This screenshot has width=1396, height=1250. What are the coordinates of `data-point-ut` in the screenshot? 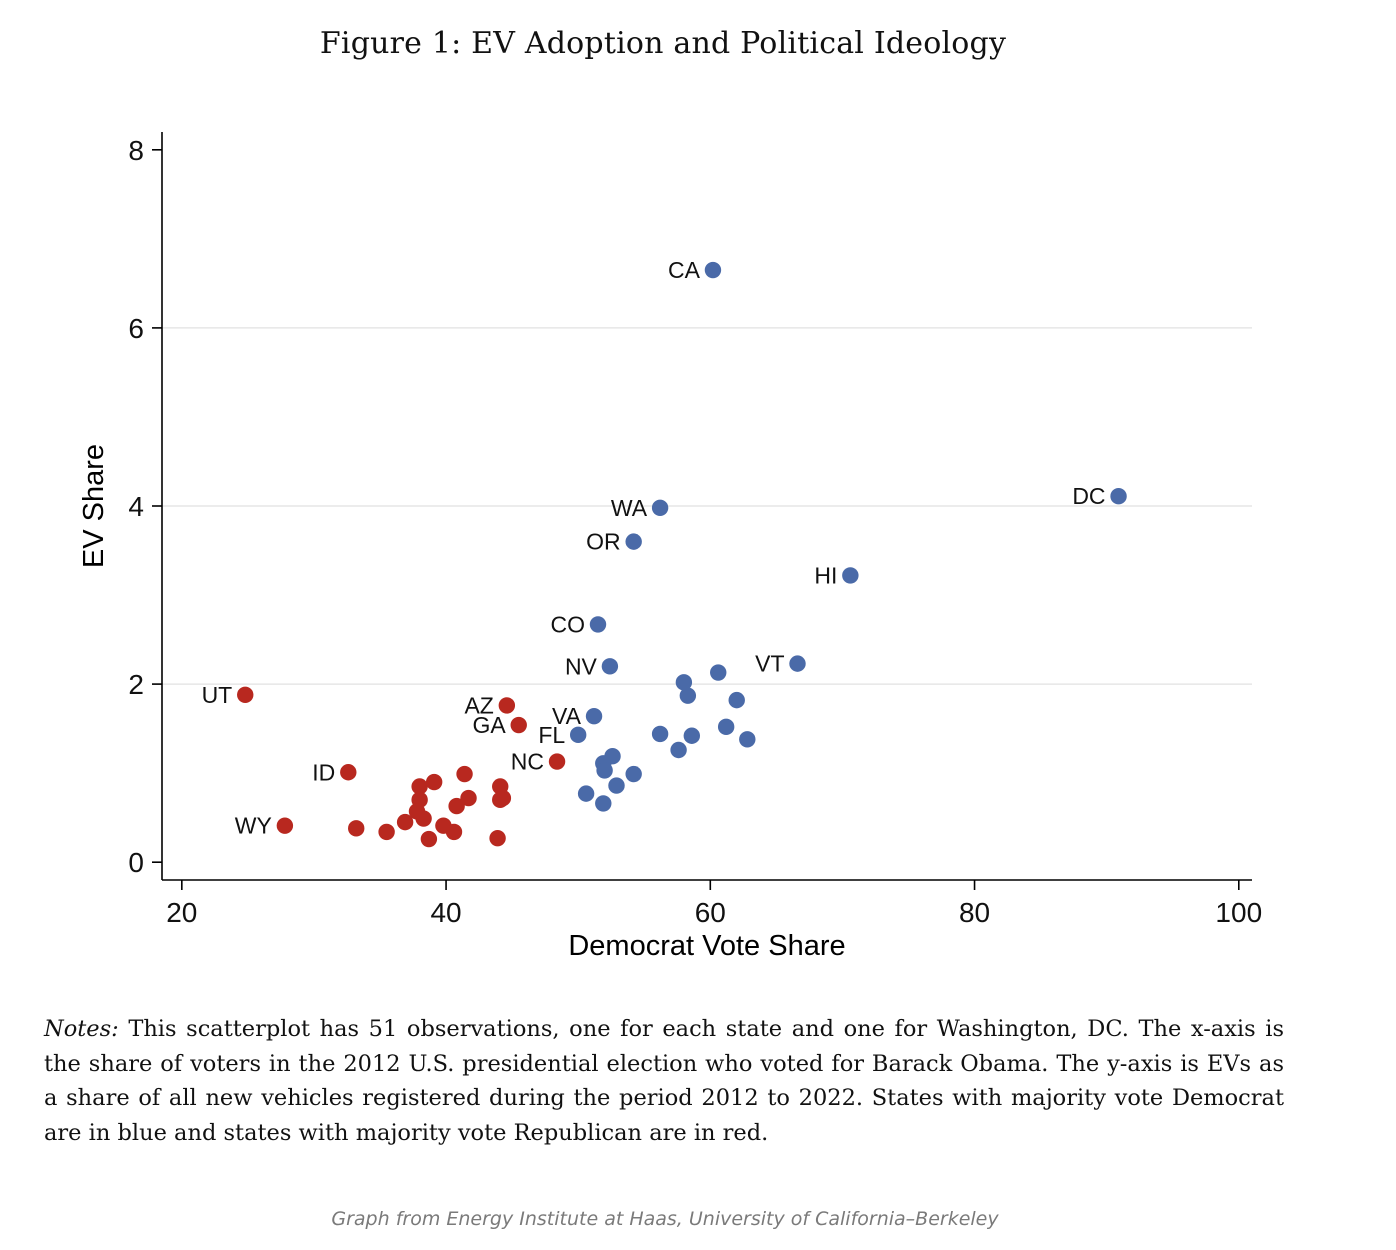 It's located at (245, 694).